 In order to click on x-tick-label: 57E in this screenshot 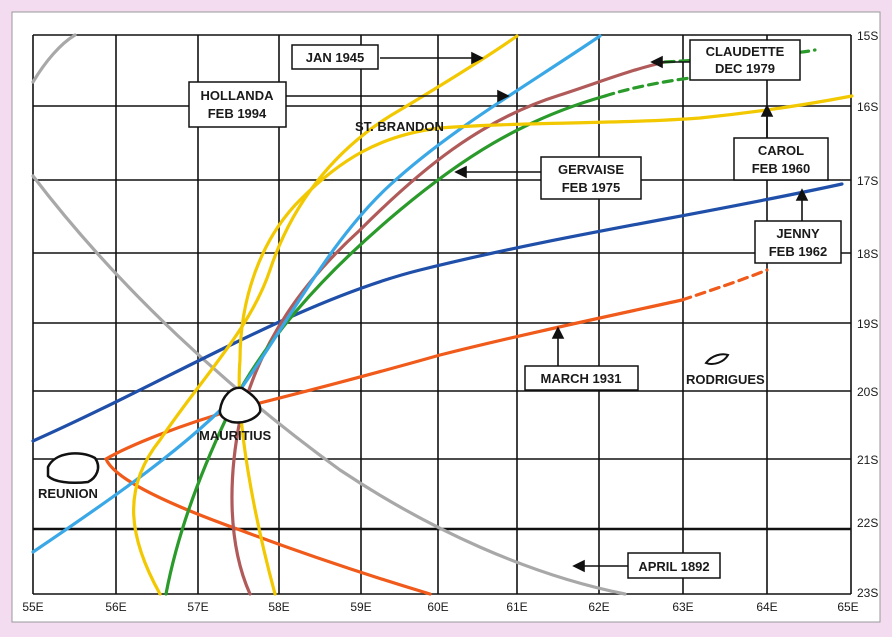, I will do `click(197, 607)`.